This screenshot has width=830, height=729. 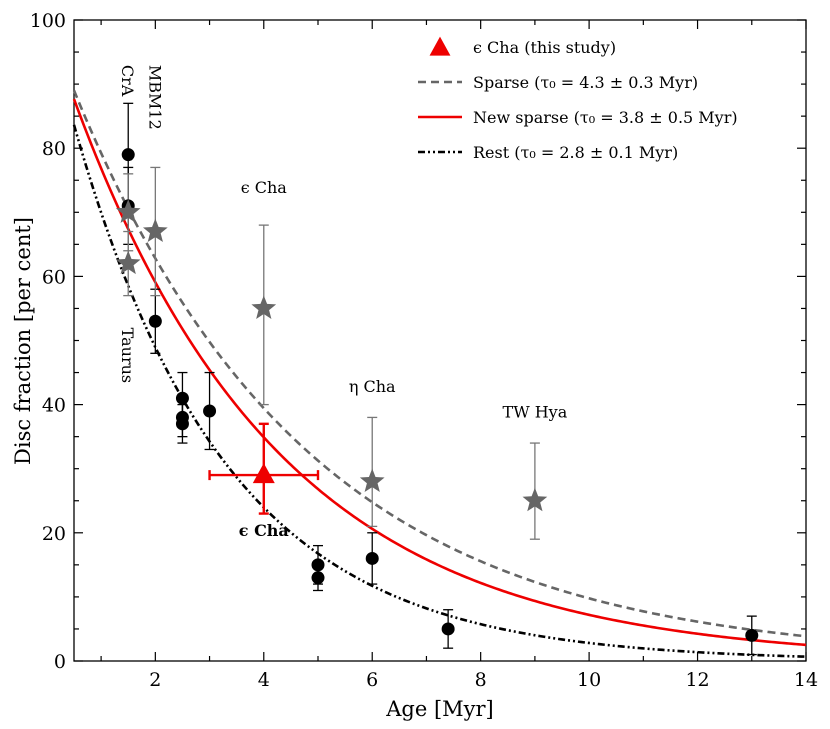 I want to click on annotation-label: η Cha, so click(x=372, y=386).